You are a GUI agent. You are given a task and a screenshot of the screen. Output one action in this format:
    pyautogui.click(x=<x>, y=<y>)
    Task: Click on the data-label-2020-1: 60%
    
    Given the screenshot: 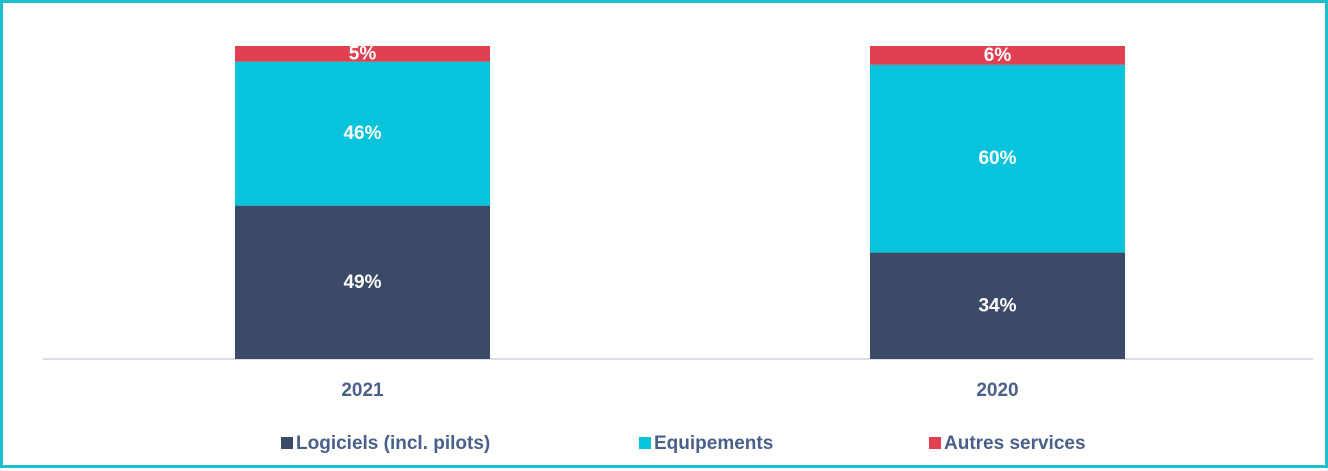 What is the action you would take?
    pyautogui.click(x=997, y=158)
    